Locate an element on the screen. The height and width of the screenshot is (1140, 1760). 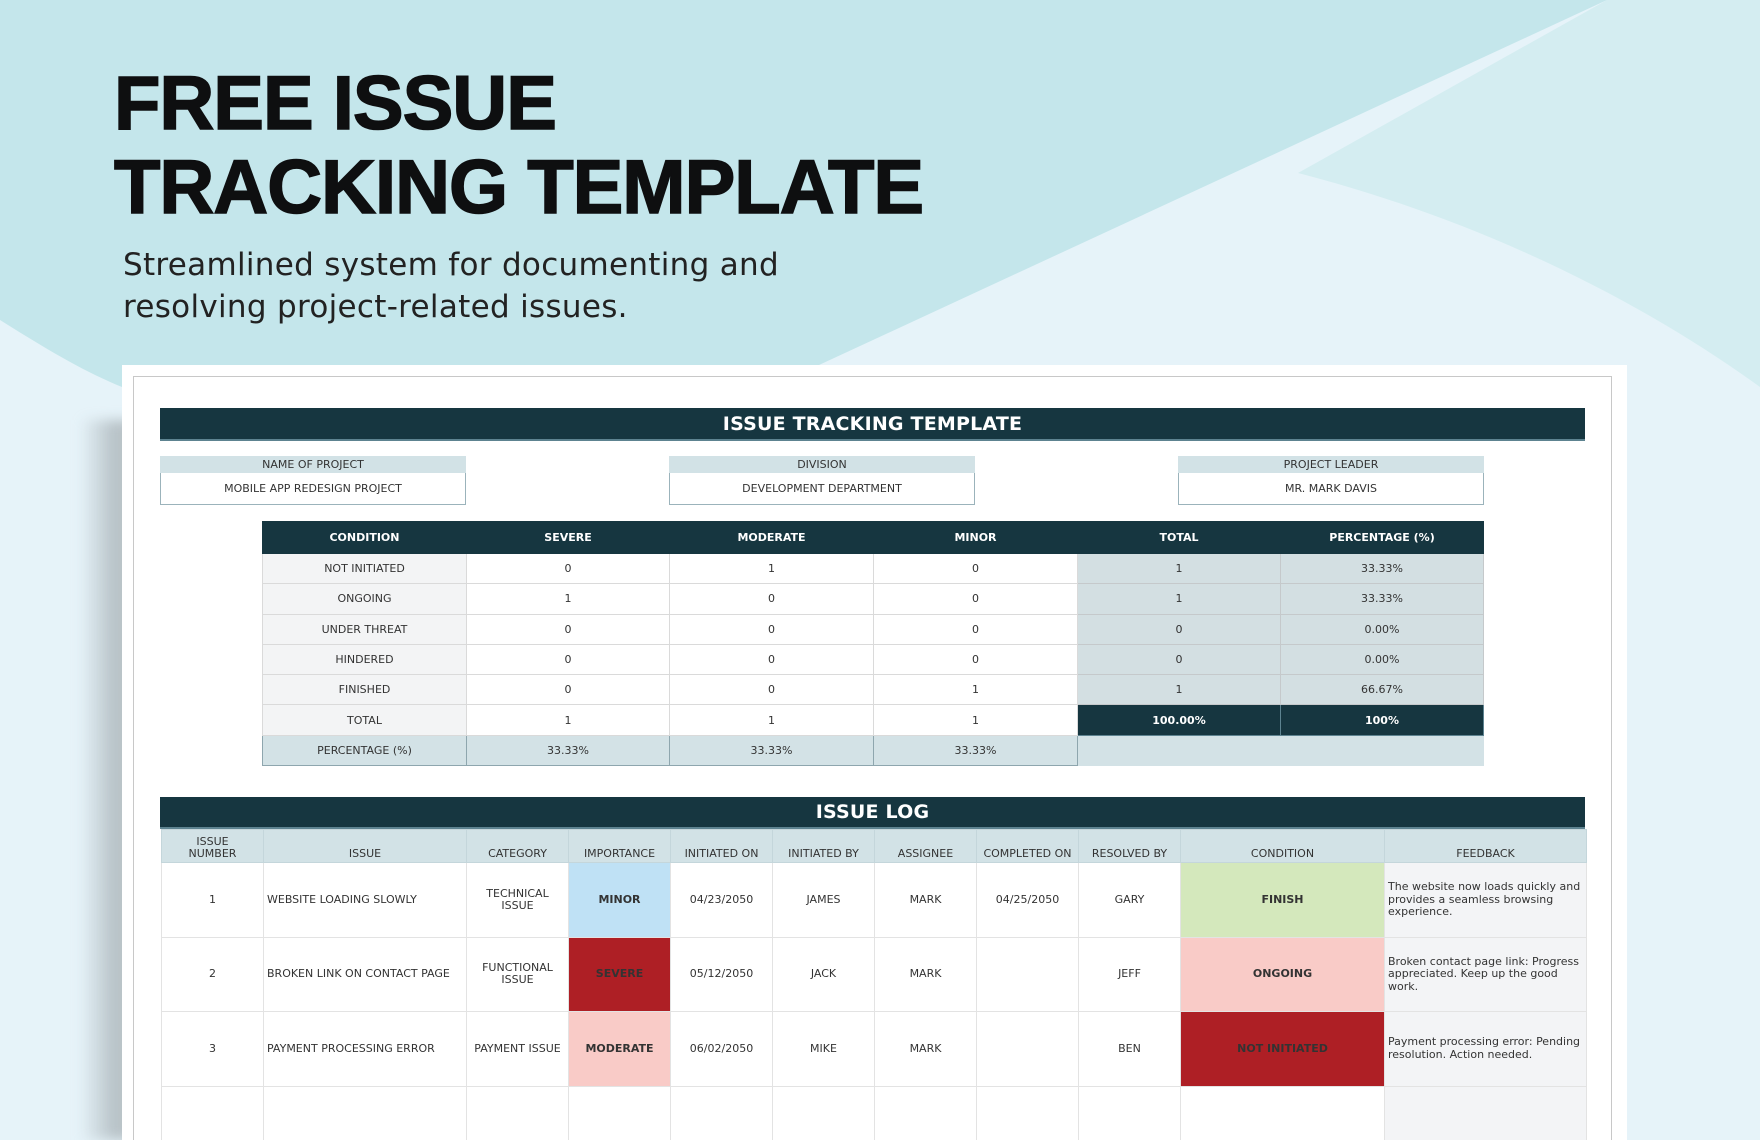
initiated-by-cell: MIKE is located at coordinates (823, 1049).